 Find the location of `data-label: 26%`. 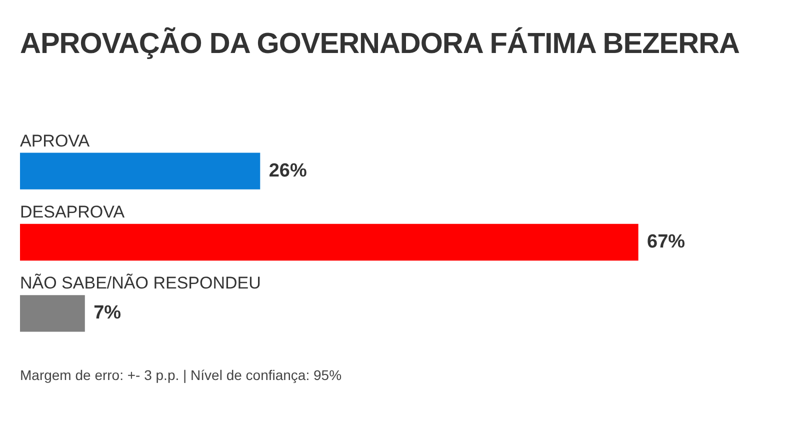

data-label: 26% is located at coordinates (287, 171).